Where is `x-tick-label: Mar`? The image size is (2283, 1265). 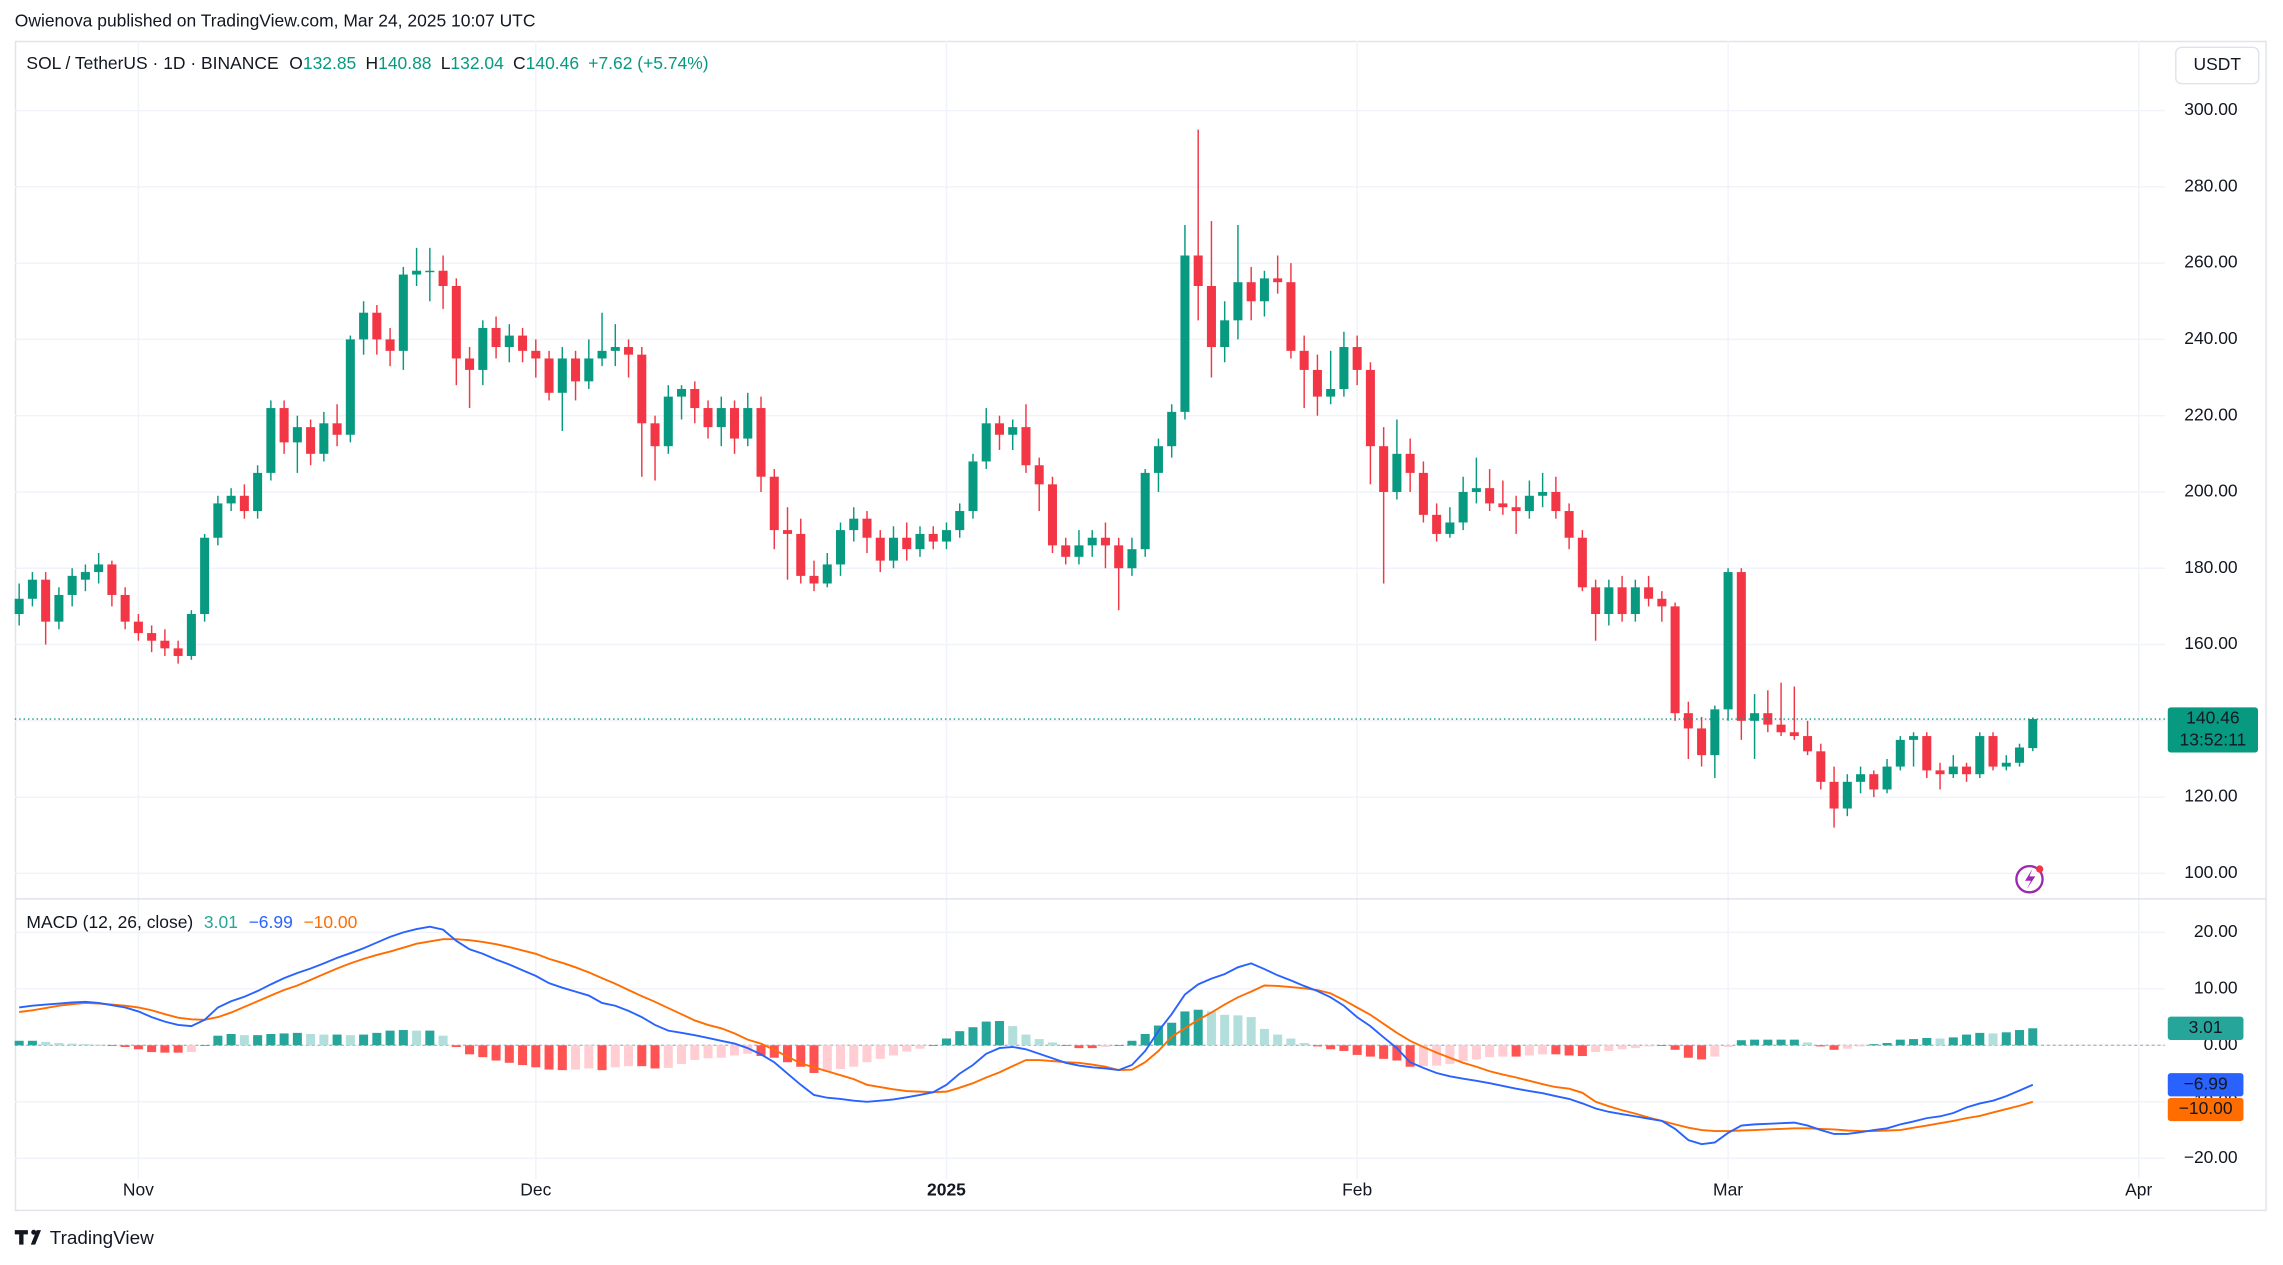 x-tick-label: Mar is located at coordinates (1728, 1189).